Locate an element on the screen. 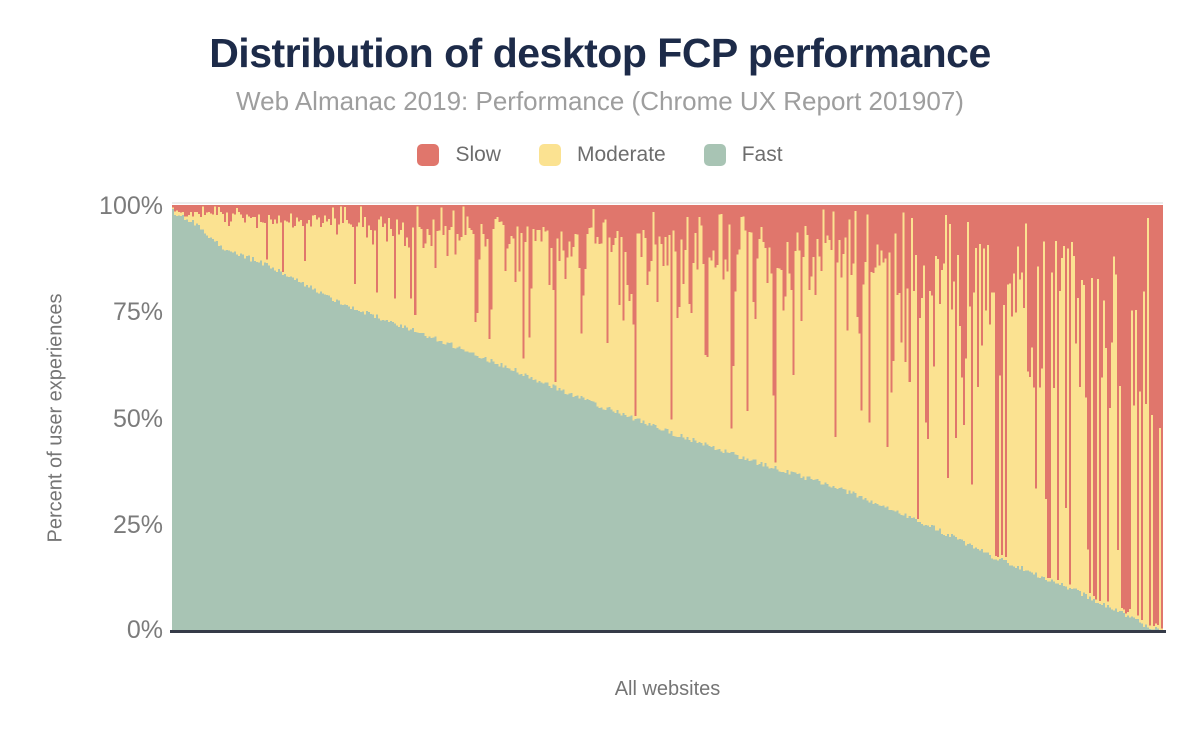 The image size is (1200, 742). legend-item-moderate: Moderate is located at coordinates (602, 155).